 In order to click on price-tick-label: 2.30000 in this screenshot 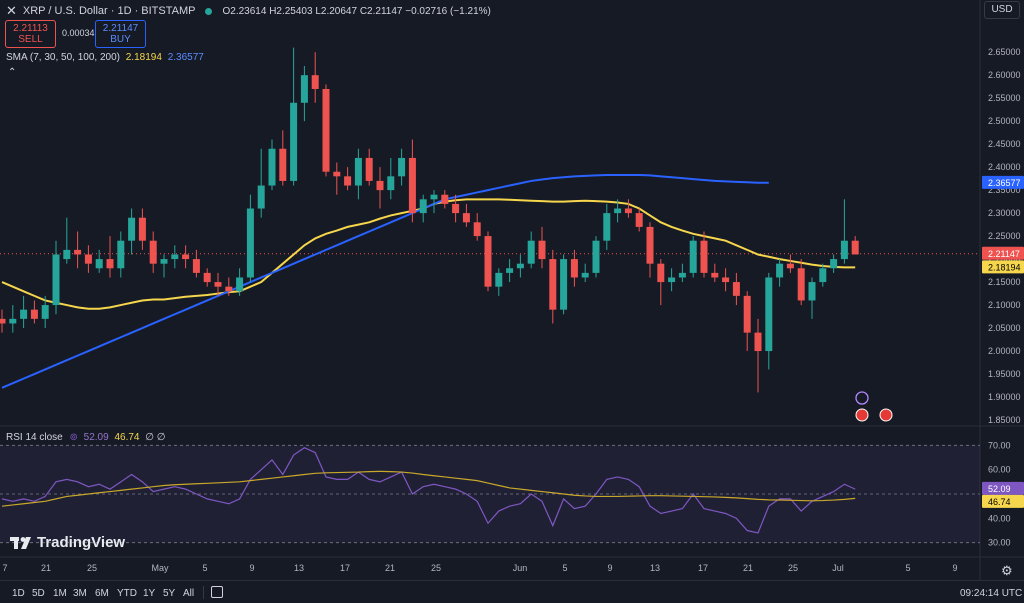, I will do `click(1004, 213)`.